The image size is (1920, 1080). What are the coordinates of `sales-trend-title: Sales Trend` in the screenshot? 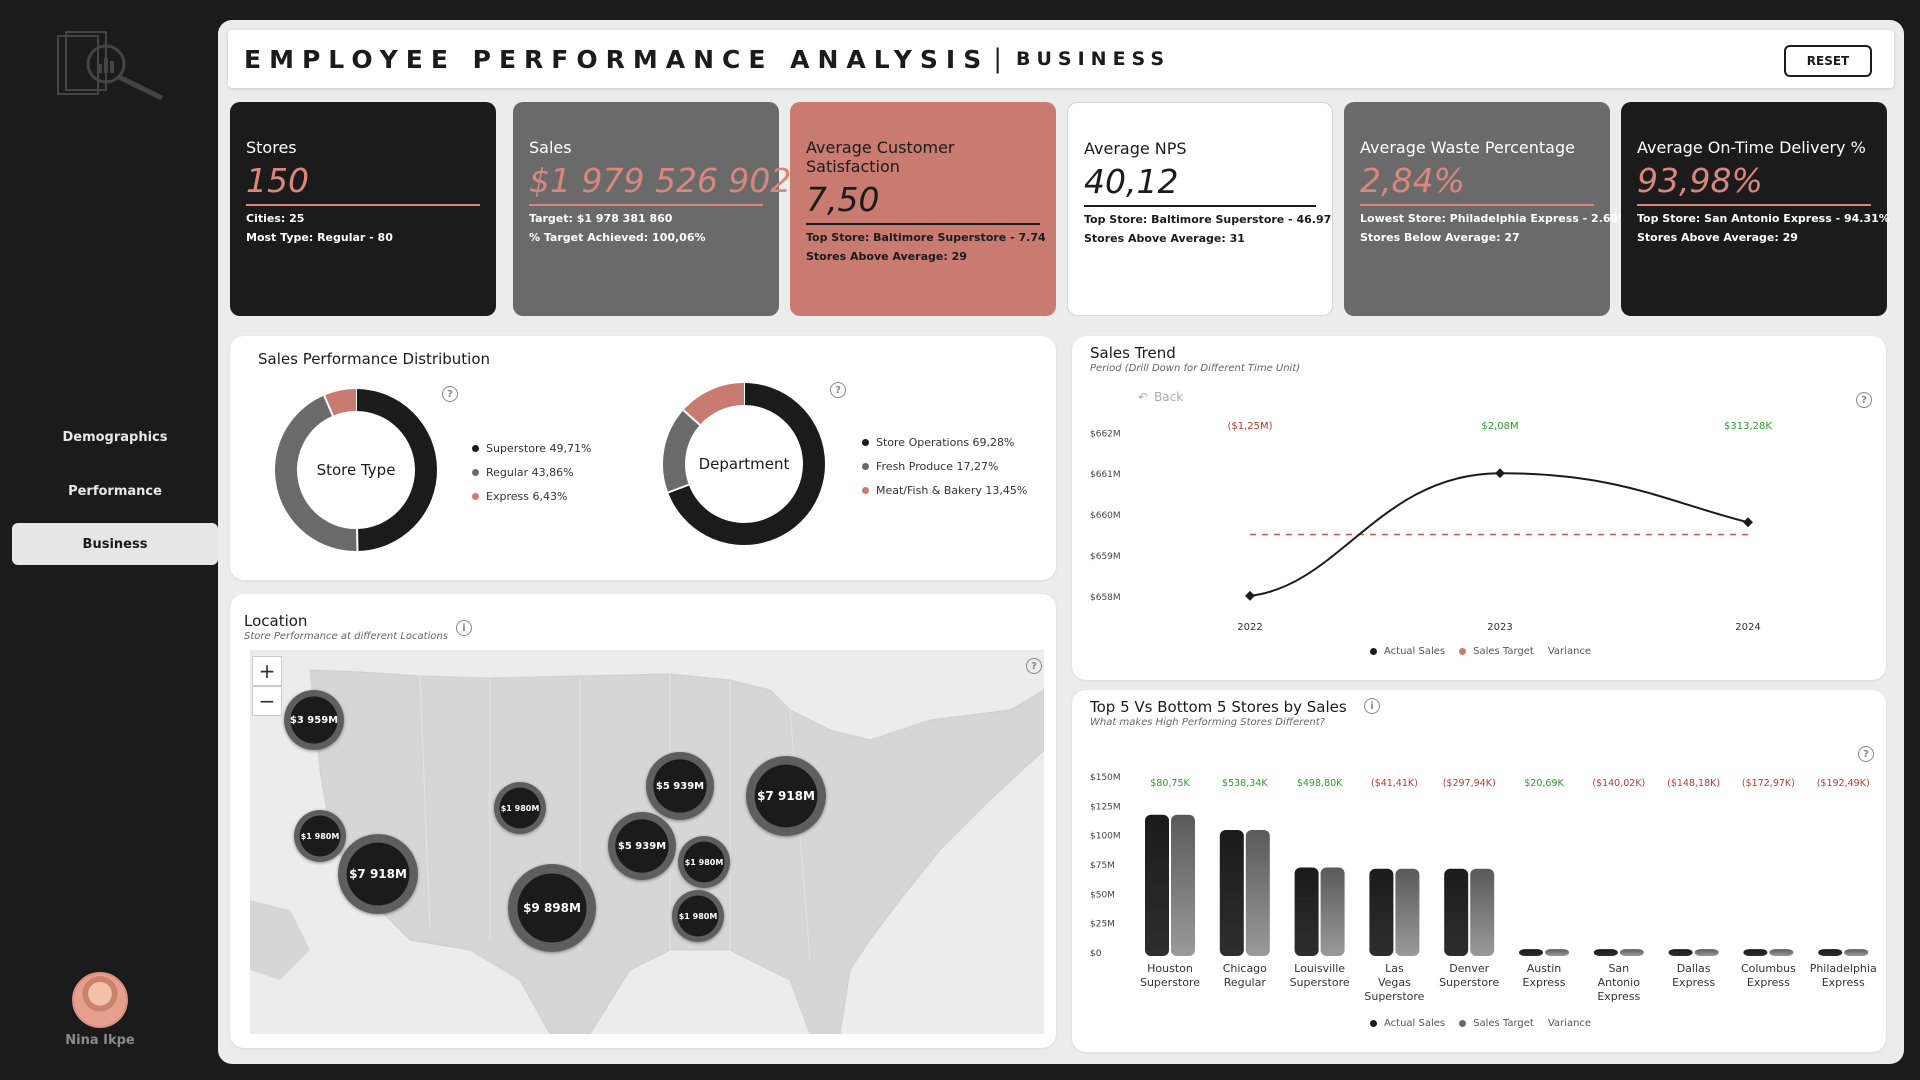 It's located at (1133, 353).